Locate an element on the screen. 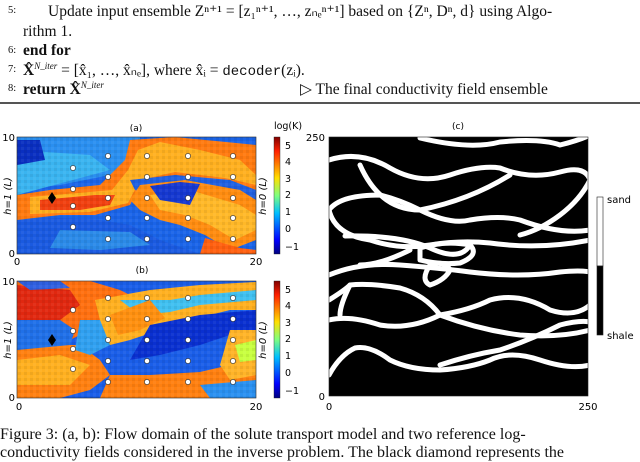  algo-text: rithm 1. is located at coordinates (48, 31).